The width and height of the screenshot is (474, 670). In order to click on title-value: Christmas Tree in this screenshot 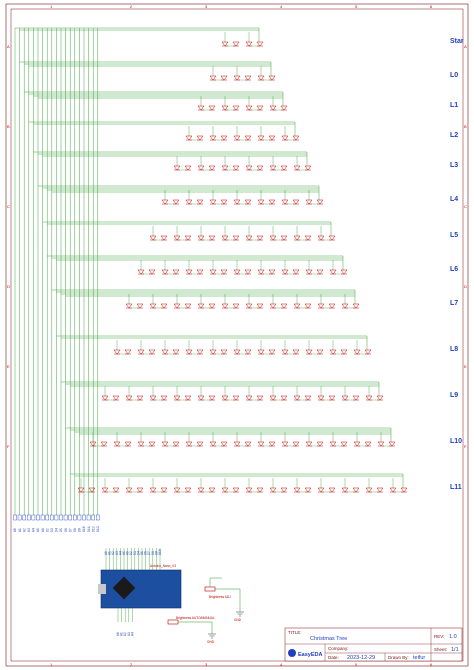, I will do `click(328, 639)`.